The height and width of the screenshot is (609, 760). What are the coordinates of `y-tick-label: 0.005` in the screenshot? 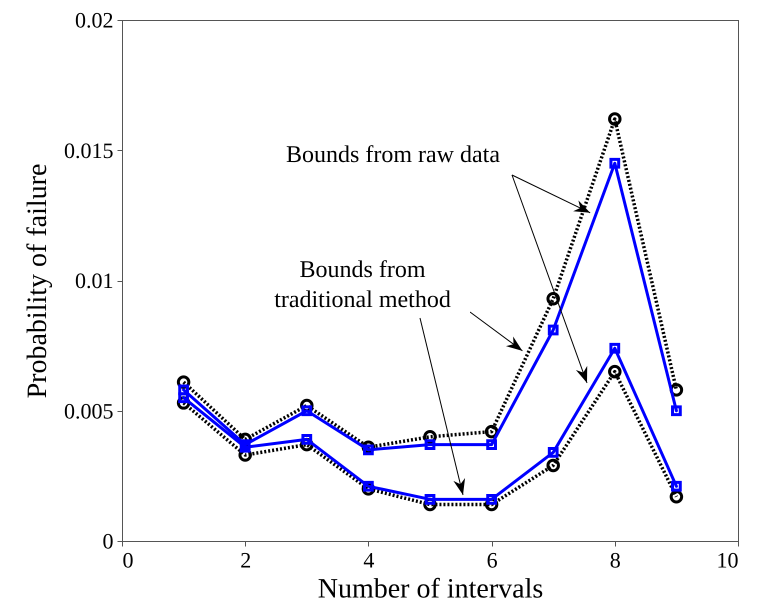 It's located at (89, 411).